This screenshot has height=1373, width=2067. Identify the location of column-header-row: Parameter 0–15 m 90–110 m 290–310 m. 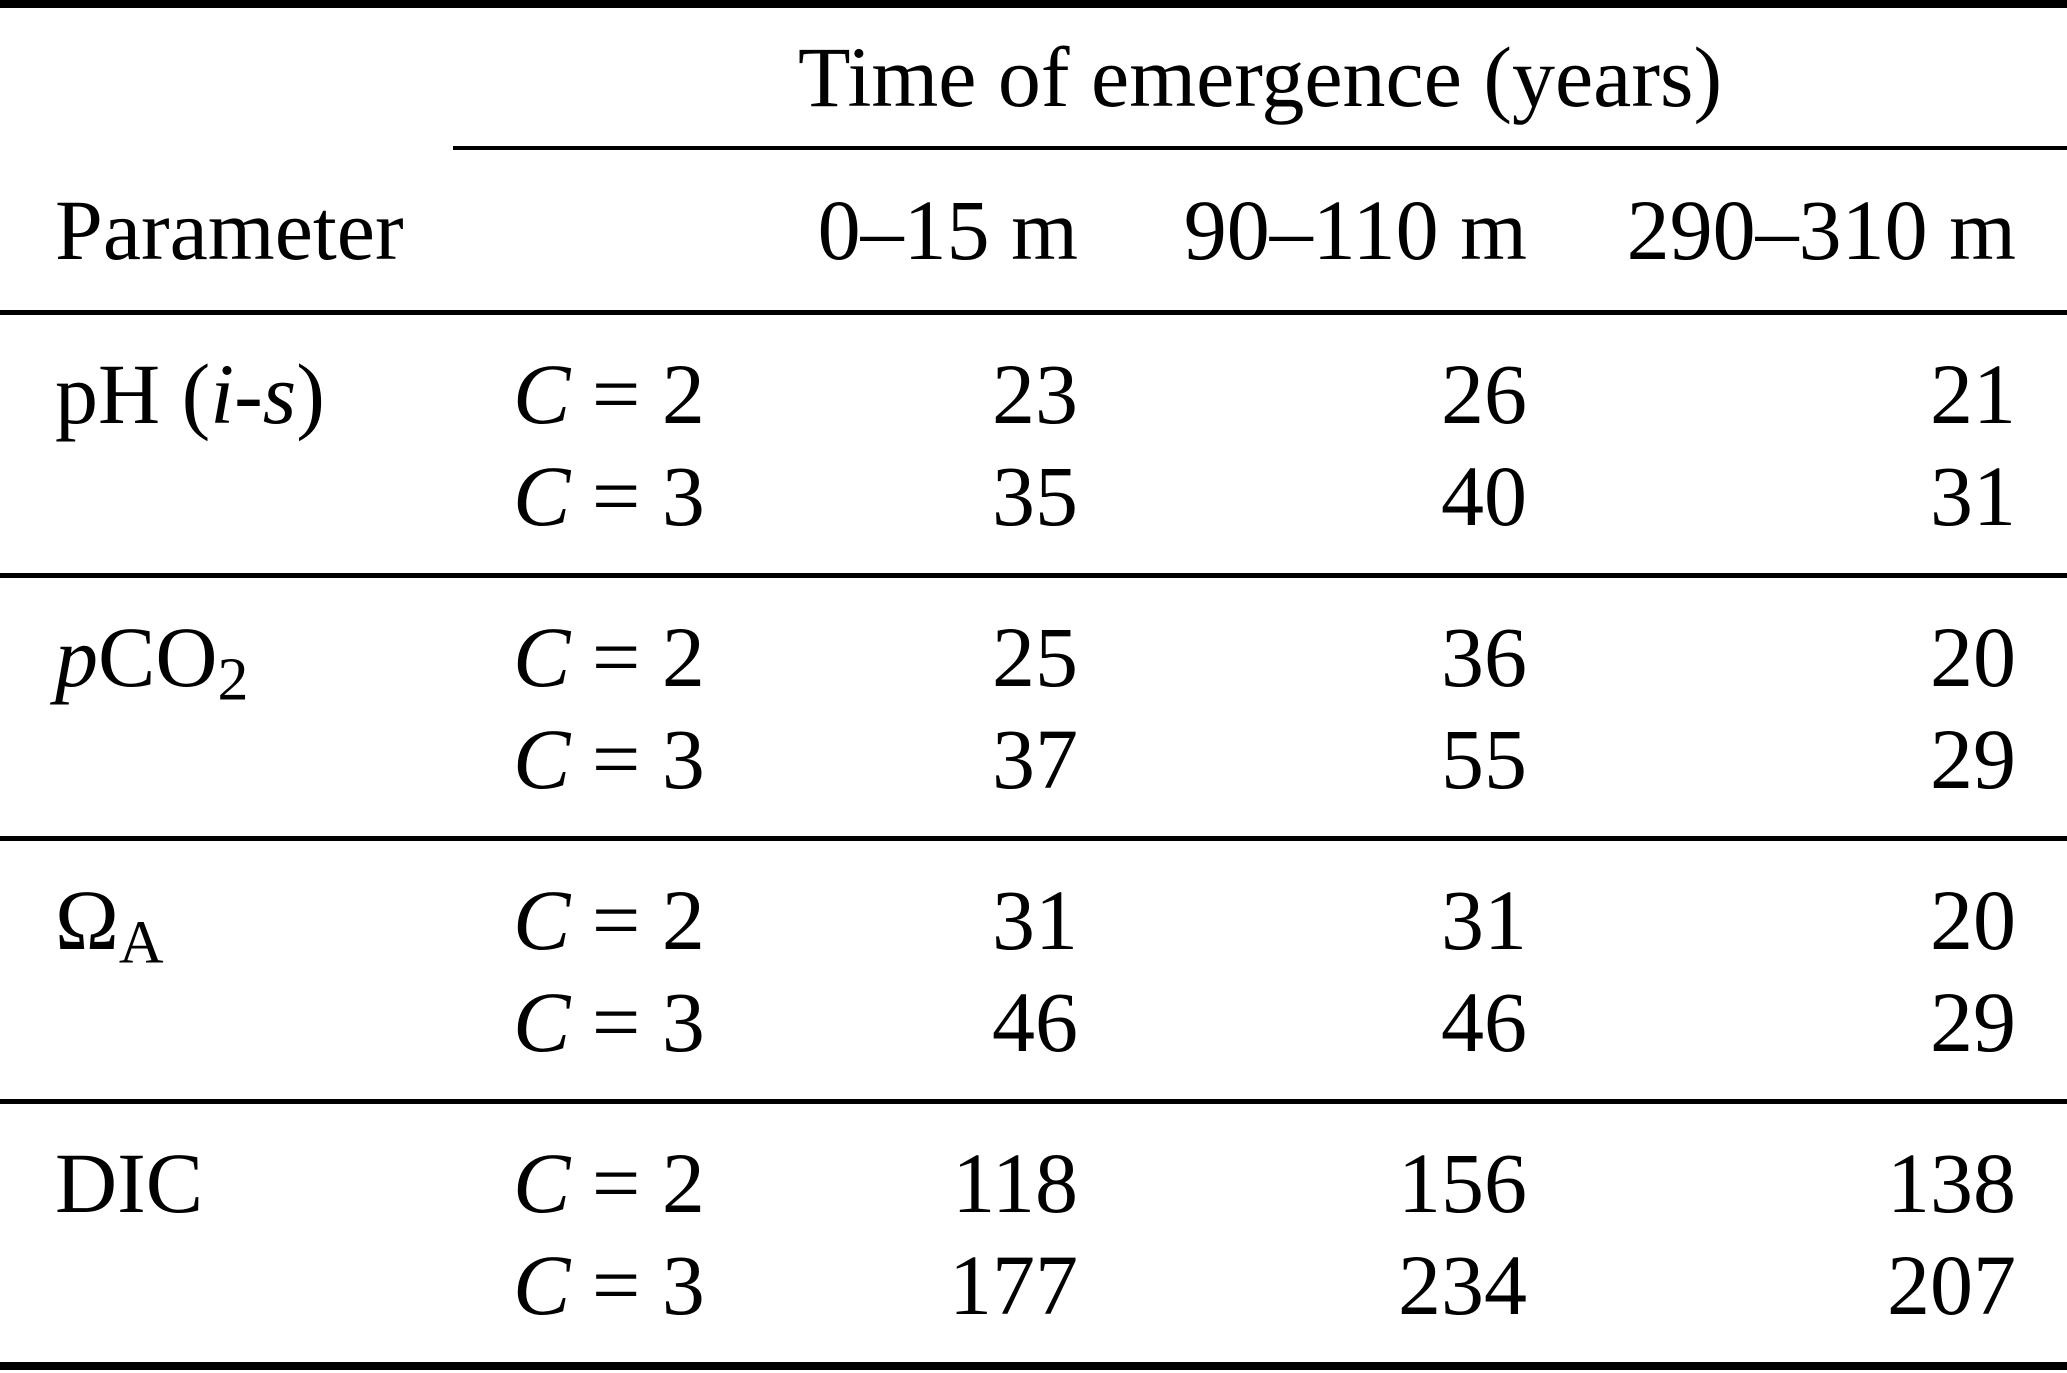
(1033, 232).